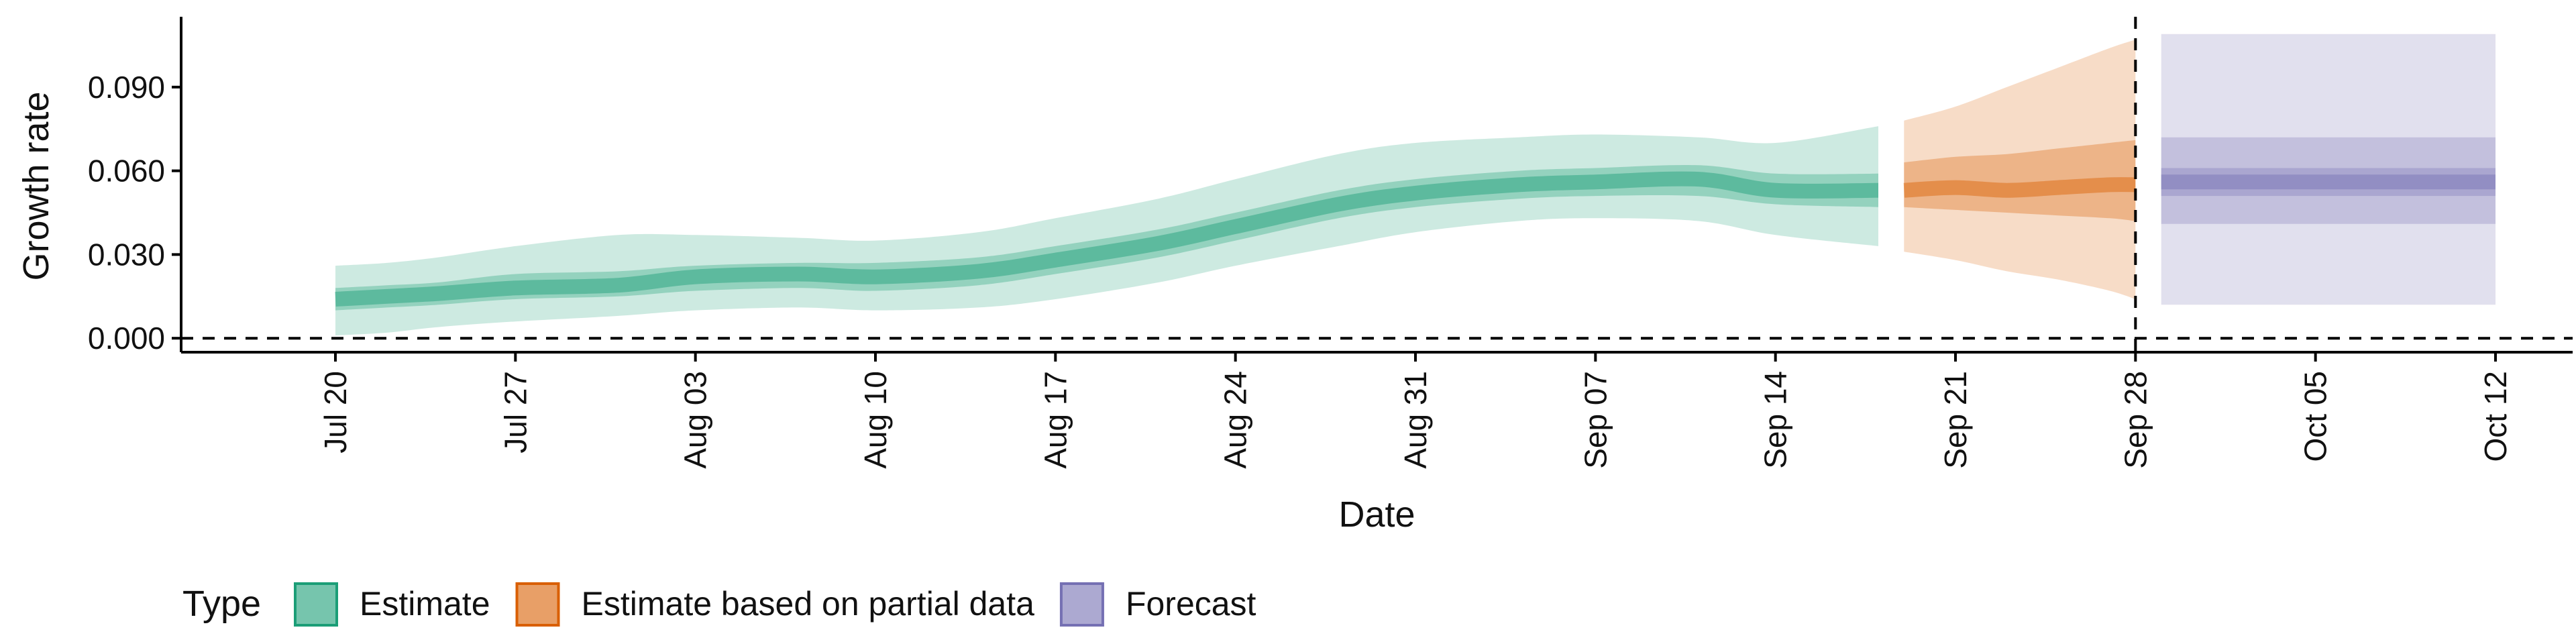 The image size is (2576, 644). Describe the element at coordinates (695, 420) in the screenshot. I see `x-tick-label: Aug 03` at that location.